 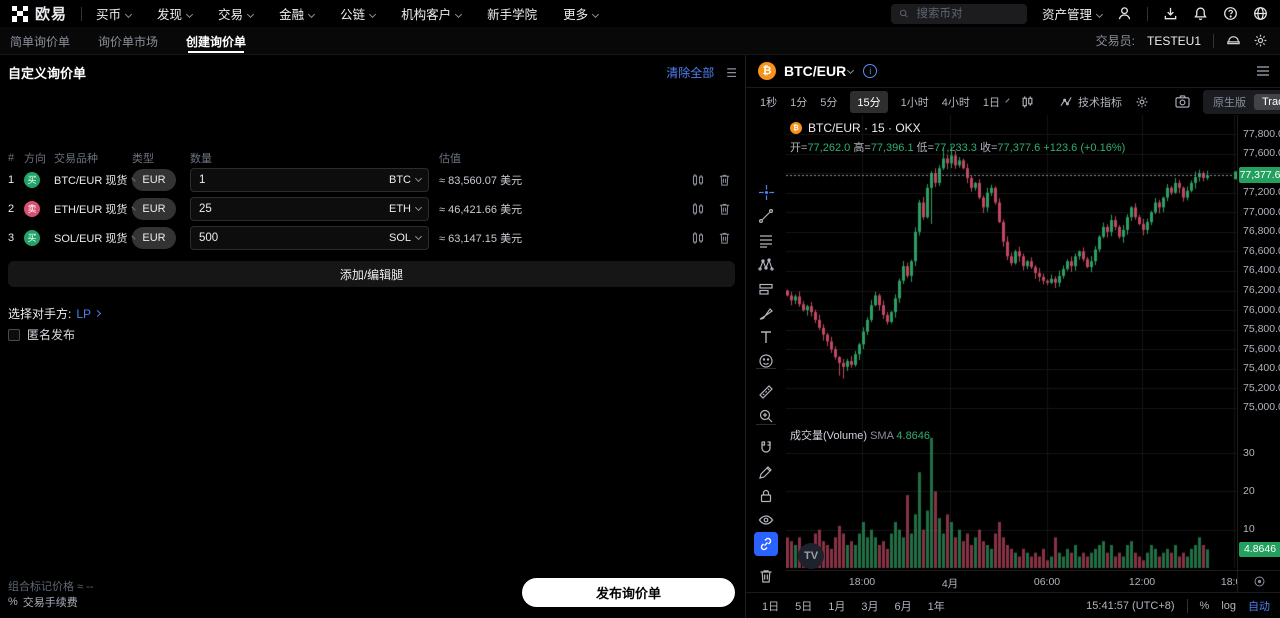 What do you see at coordinates (690, 73) in the screenshot?
I see `clear-all-link: 清除全部` at bounding box center [690, 73].